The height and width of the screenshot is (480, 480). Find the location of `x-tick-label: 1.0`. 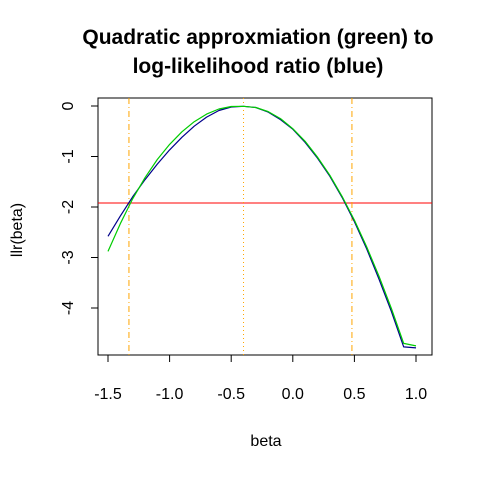

x-tick-label: 1.0 is located at coordinates (416, 394).